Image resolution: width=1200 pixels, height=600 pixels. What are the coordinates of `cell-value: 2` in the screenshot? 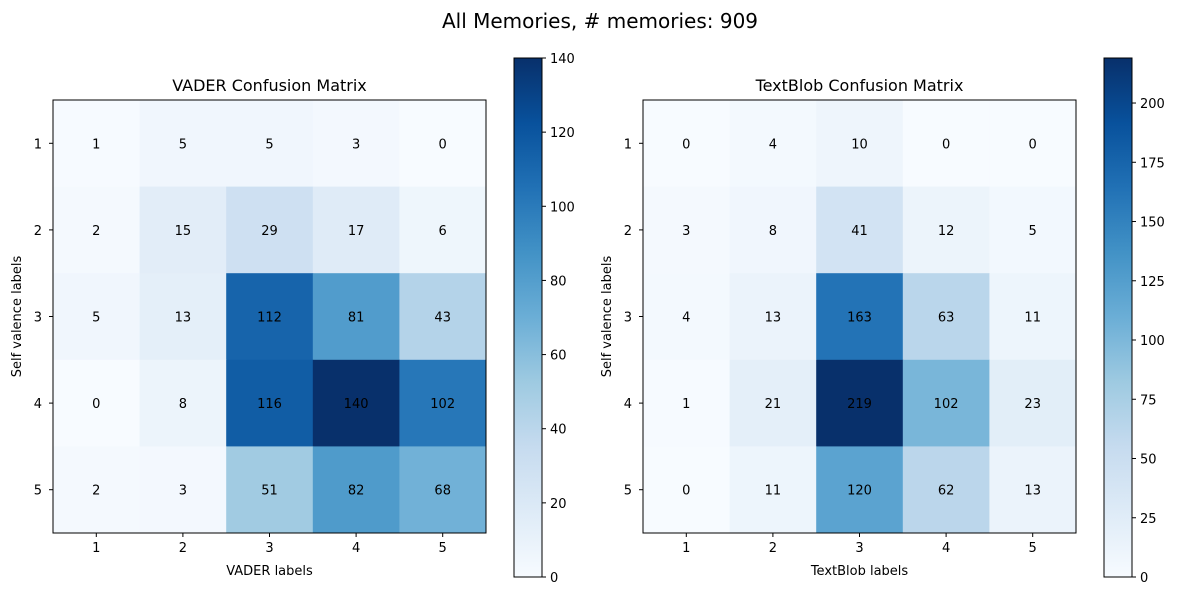 It's located at (96, 491).